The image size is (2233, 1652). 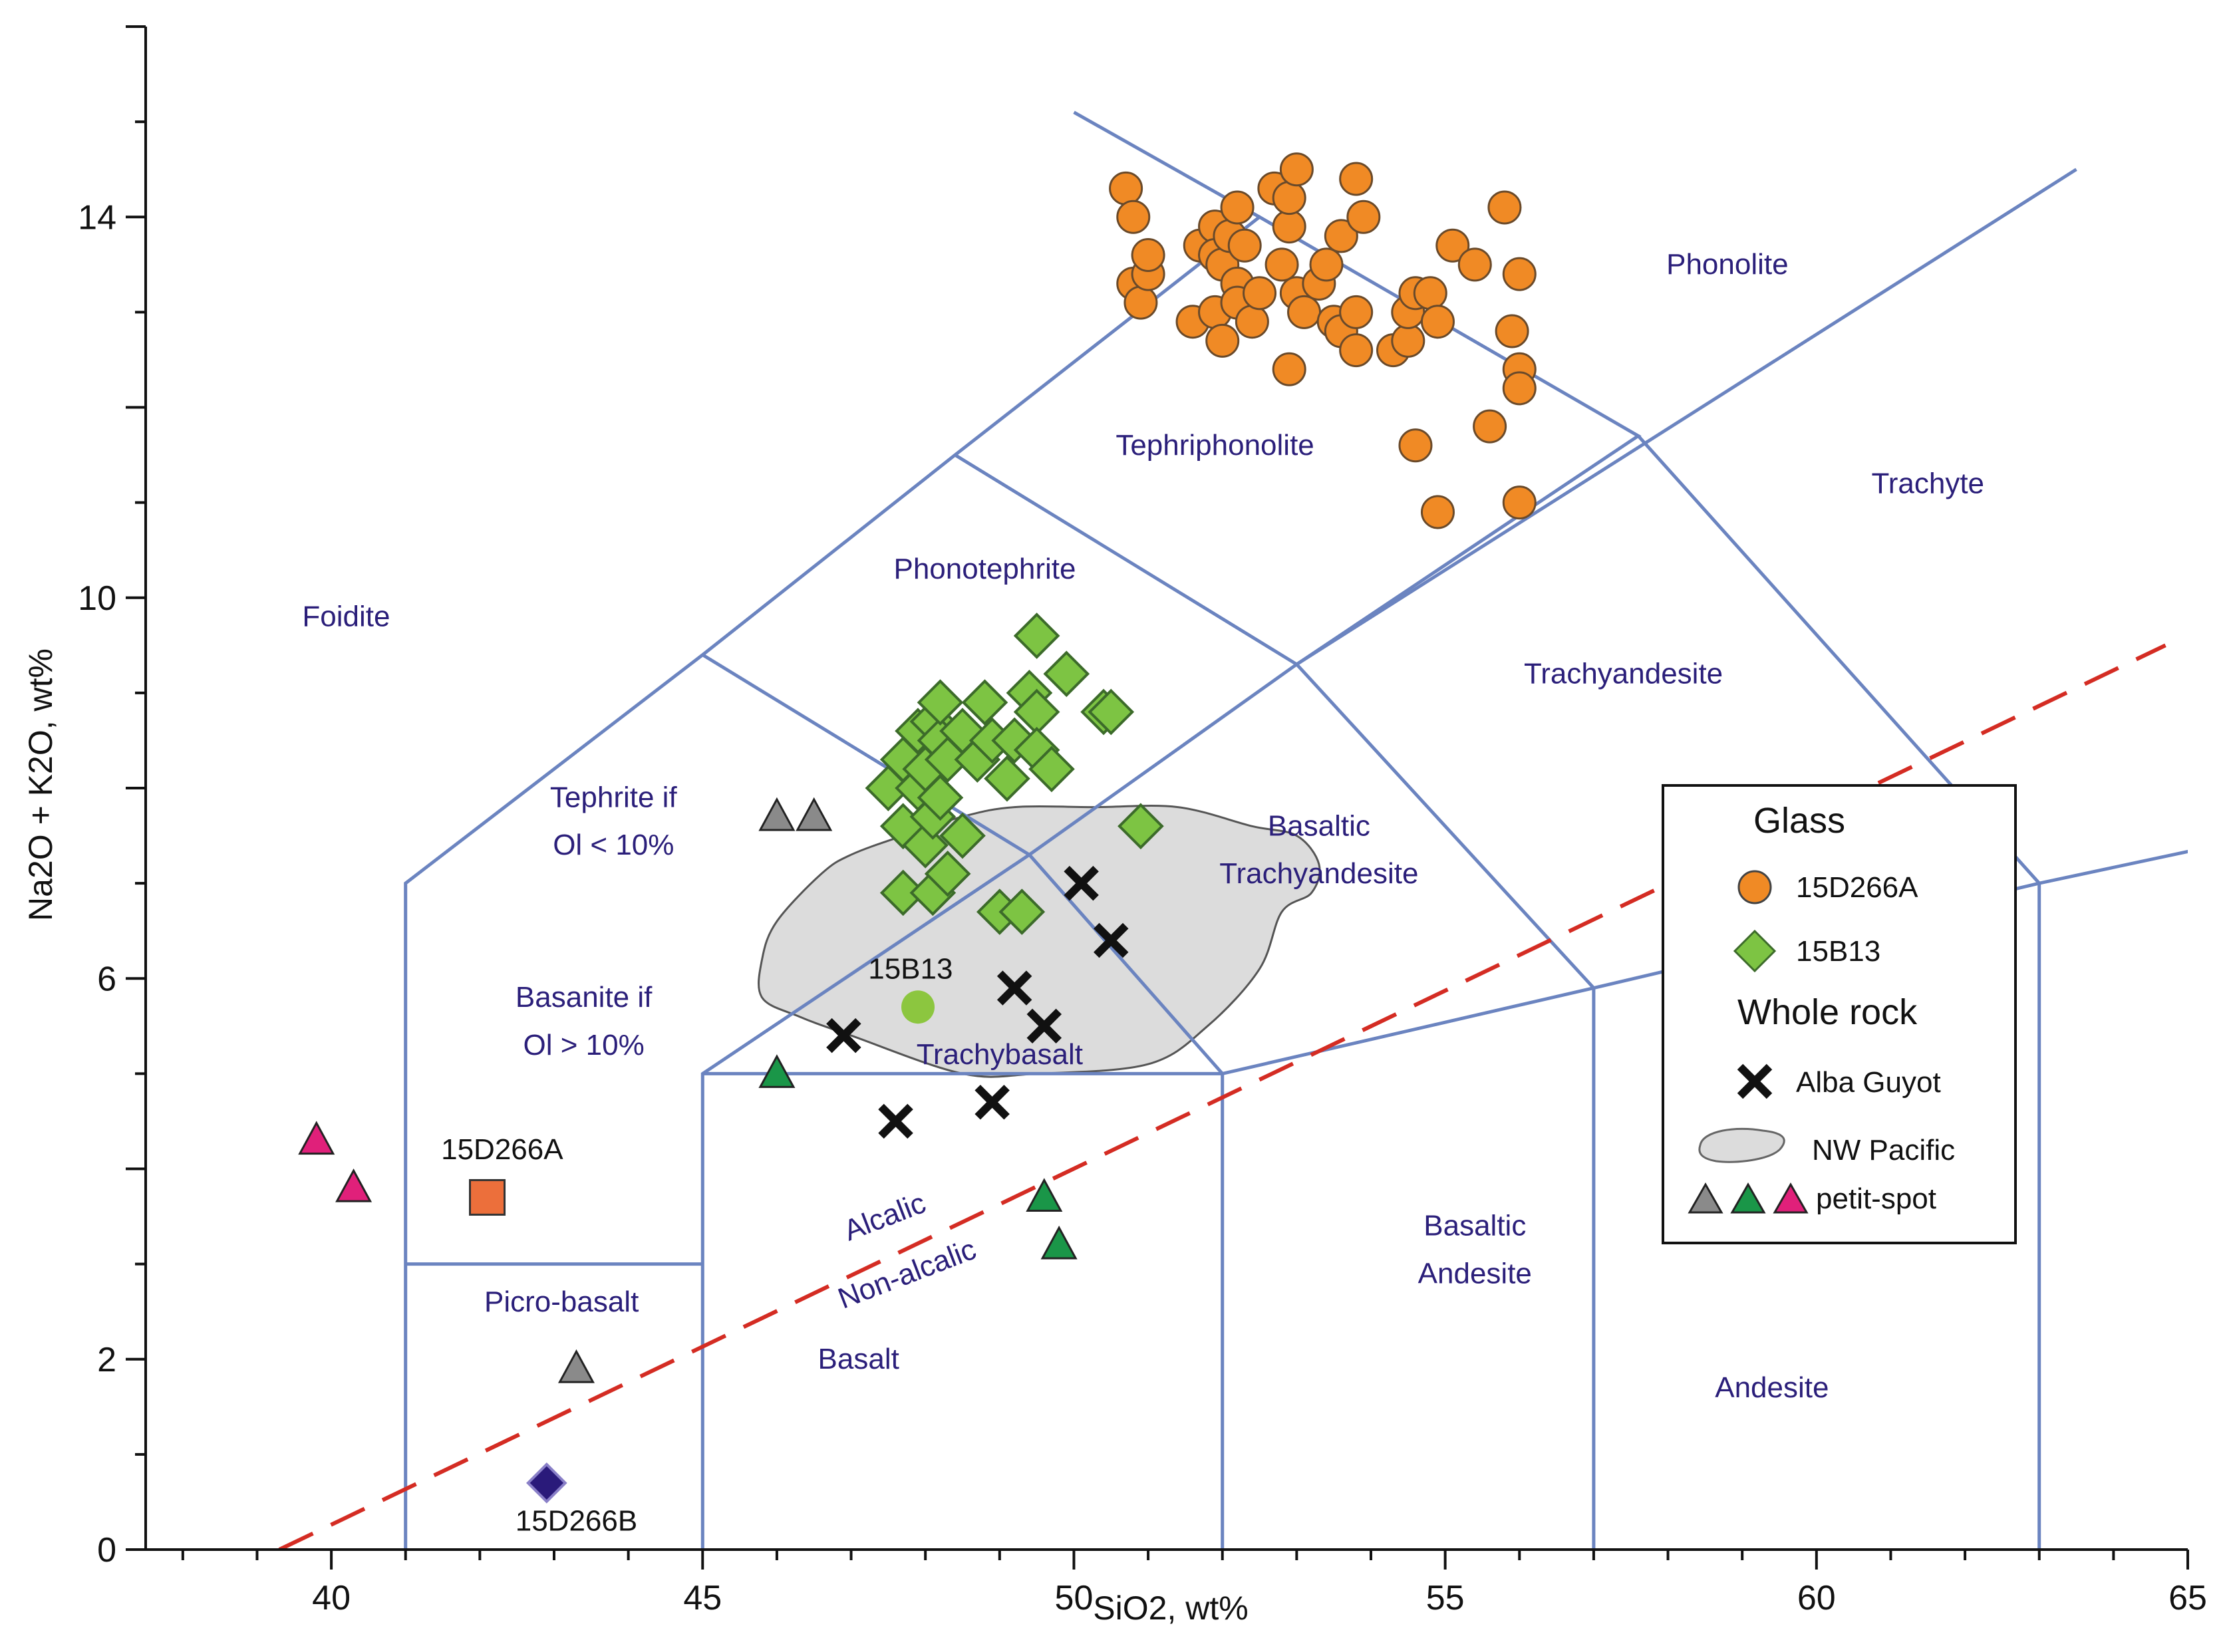 What do you see at coordinates (614, 797) in the screenshot?
I see `field-label-tephrite-if-6: Tephrite if` at bounding box center [614, 797].